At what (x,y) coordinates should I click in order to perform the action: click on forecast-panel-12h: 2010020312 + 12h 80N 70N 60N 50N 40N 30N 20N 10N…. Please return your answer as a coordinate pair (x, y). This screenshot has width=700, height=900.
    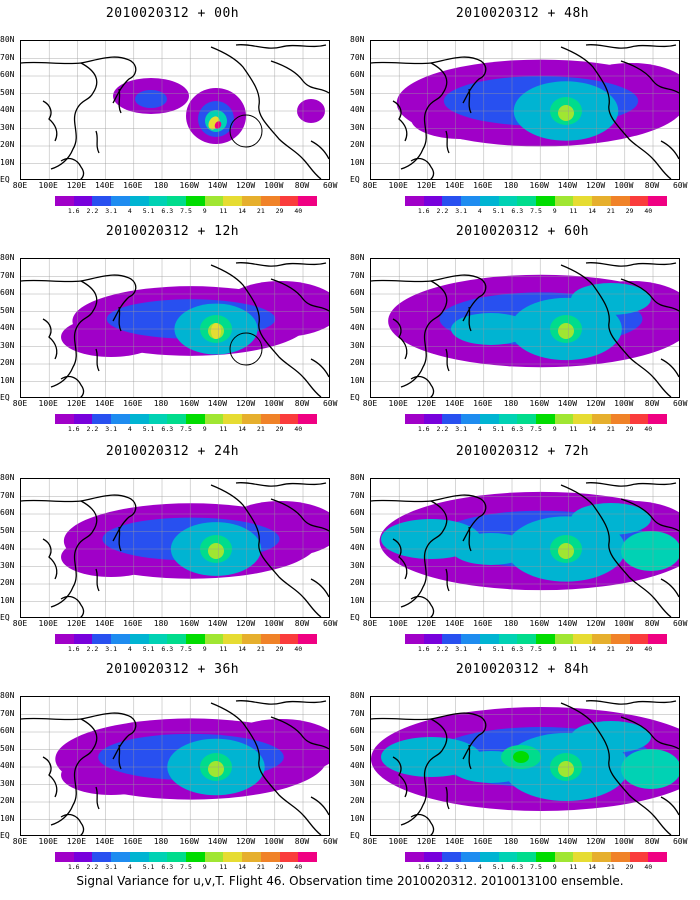
    Looking at the image, I should click on (172, 330).